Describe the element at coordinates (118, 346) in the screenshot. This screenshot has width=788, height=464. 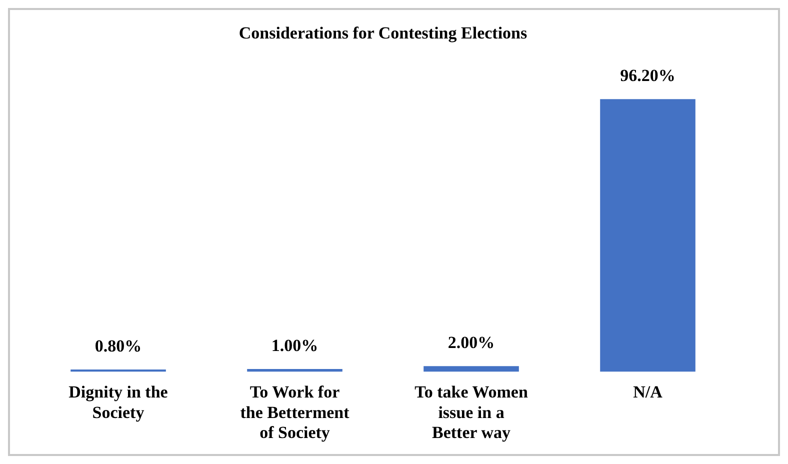
I see `data-label: 0.80%` at that location.